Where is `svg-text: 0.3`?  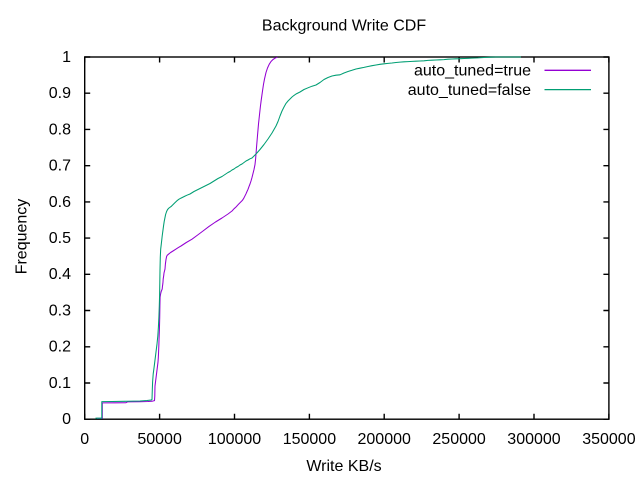
svg-text: 0.3 is located at coordinates (60, 310).